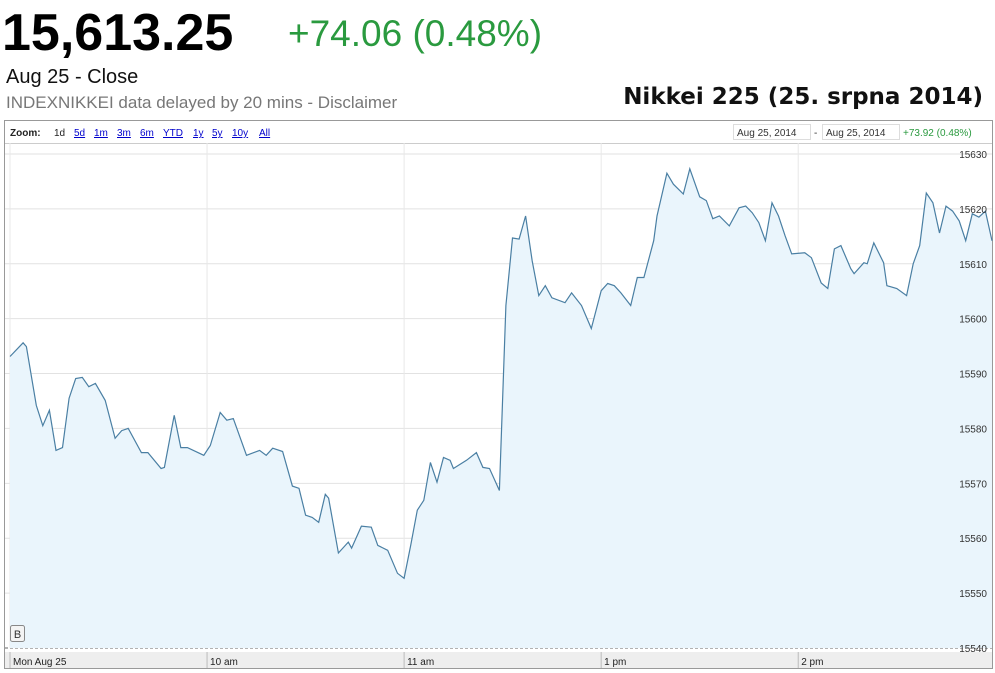  Describe the element at coordinates (973, 429) in the screenshot. I see `y-tick-label: 15580` at that location.